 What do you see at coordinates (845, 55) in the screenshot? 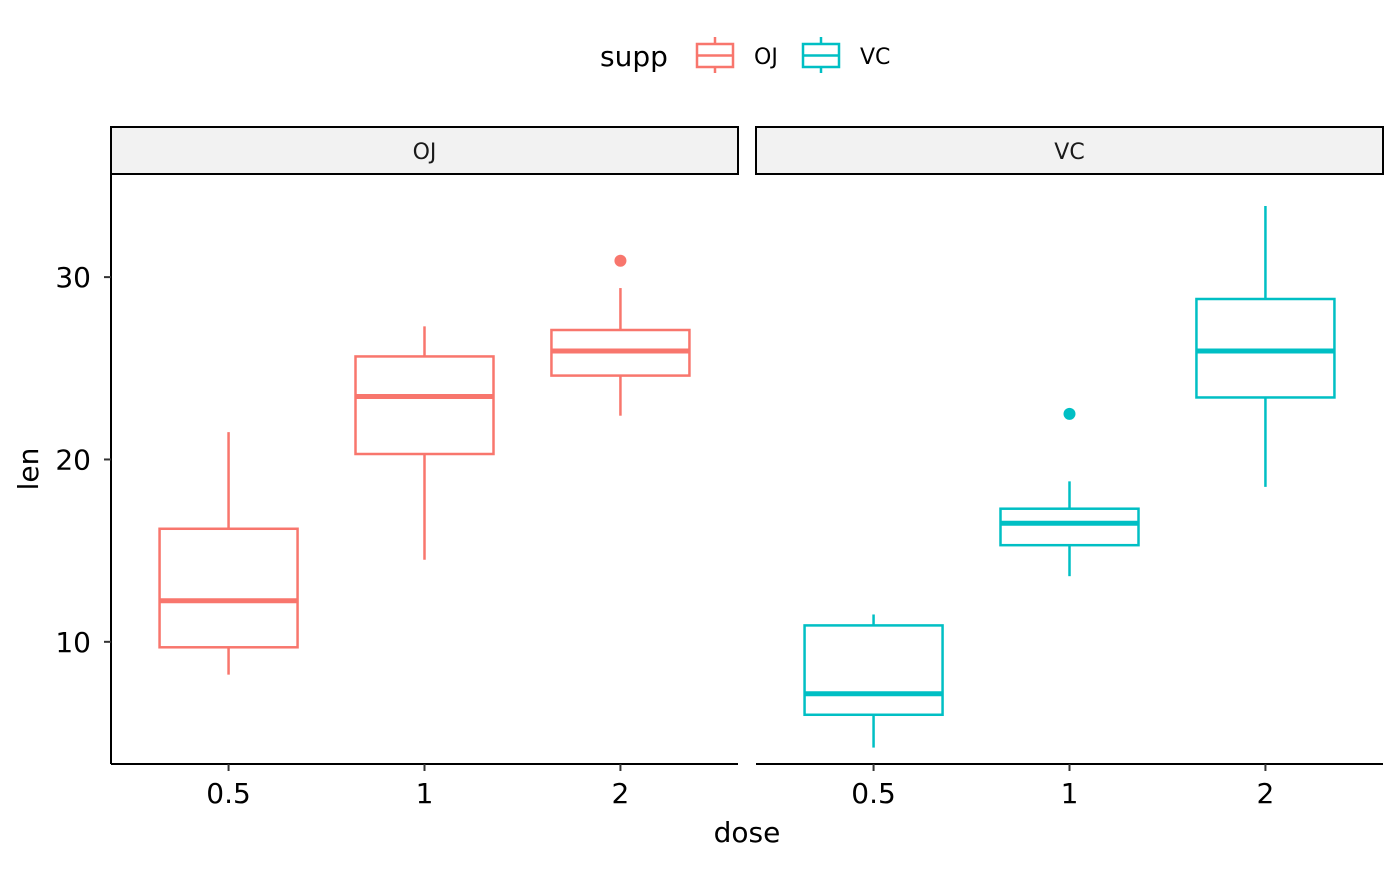
I see `legend-entry-vc: VC` at bounding box center [845, 55].